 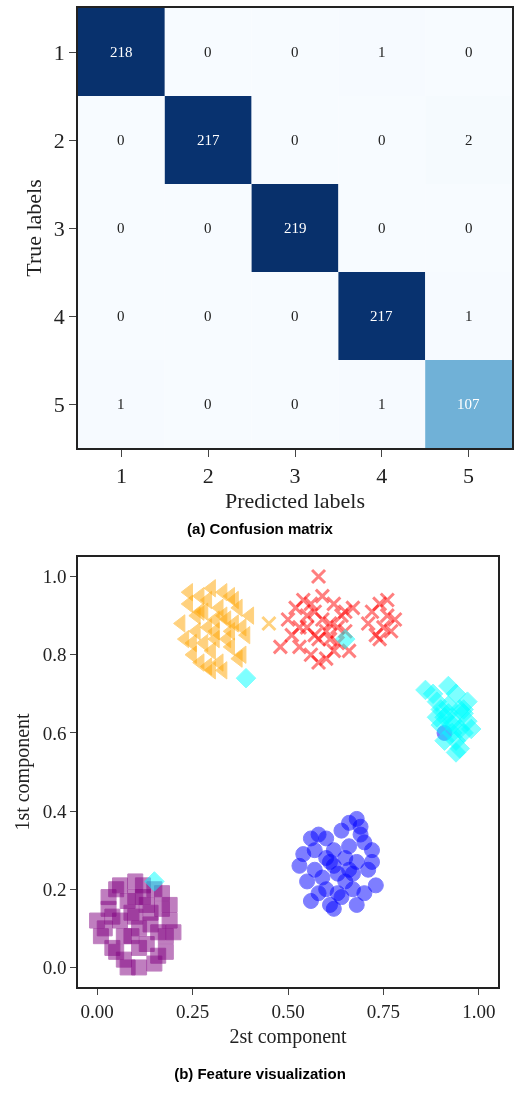 I want to click on x-tick-label: 4, so click(x=382, y=476).